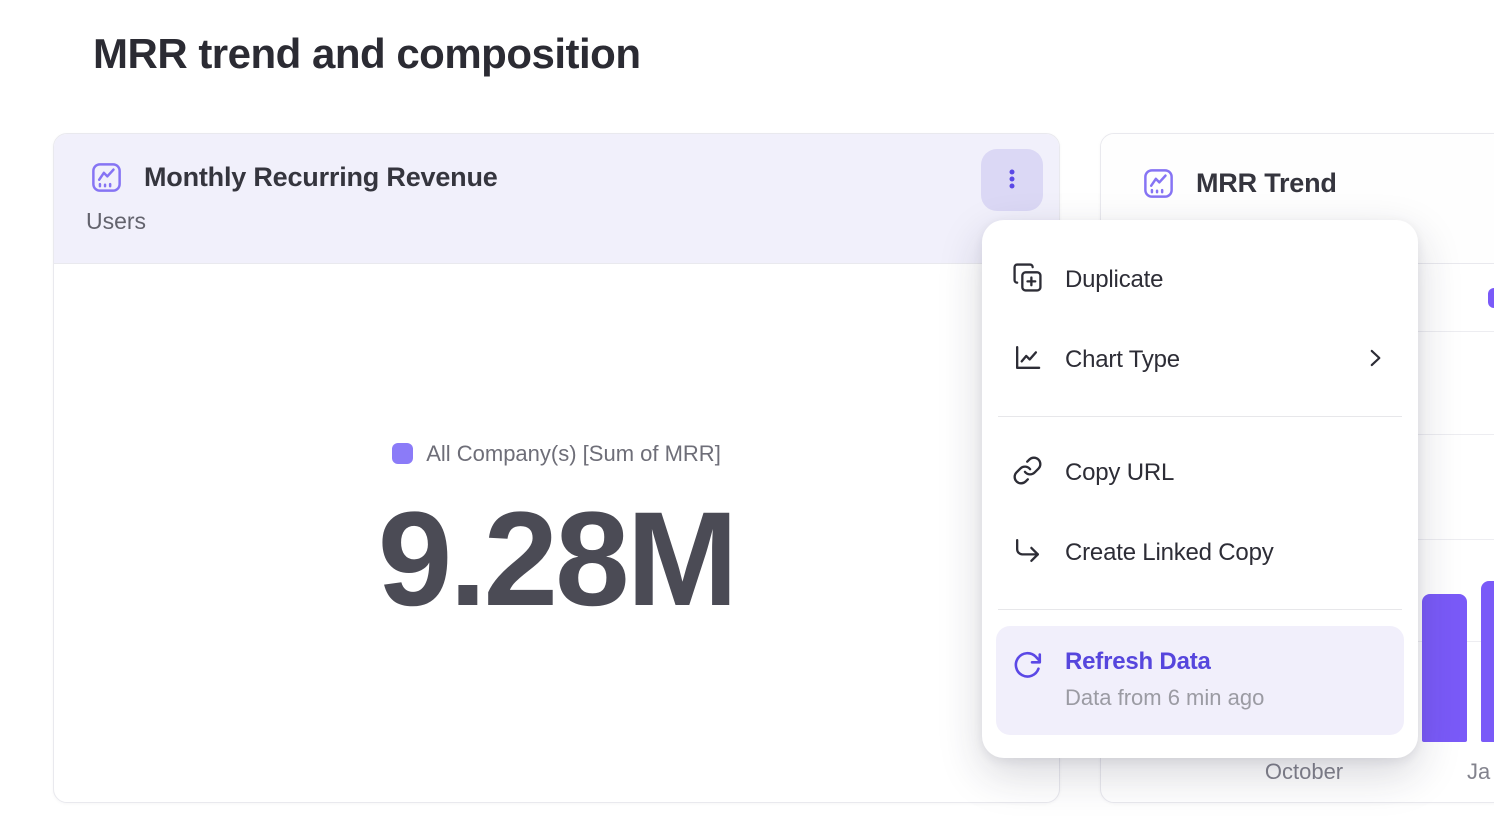 The width and height of the screenshot is (1494, 816). What do you see at coordinates (367, 53) in the screenshot?
I see `page-title: MRR trend and composition` at bounding box center [367, 53].